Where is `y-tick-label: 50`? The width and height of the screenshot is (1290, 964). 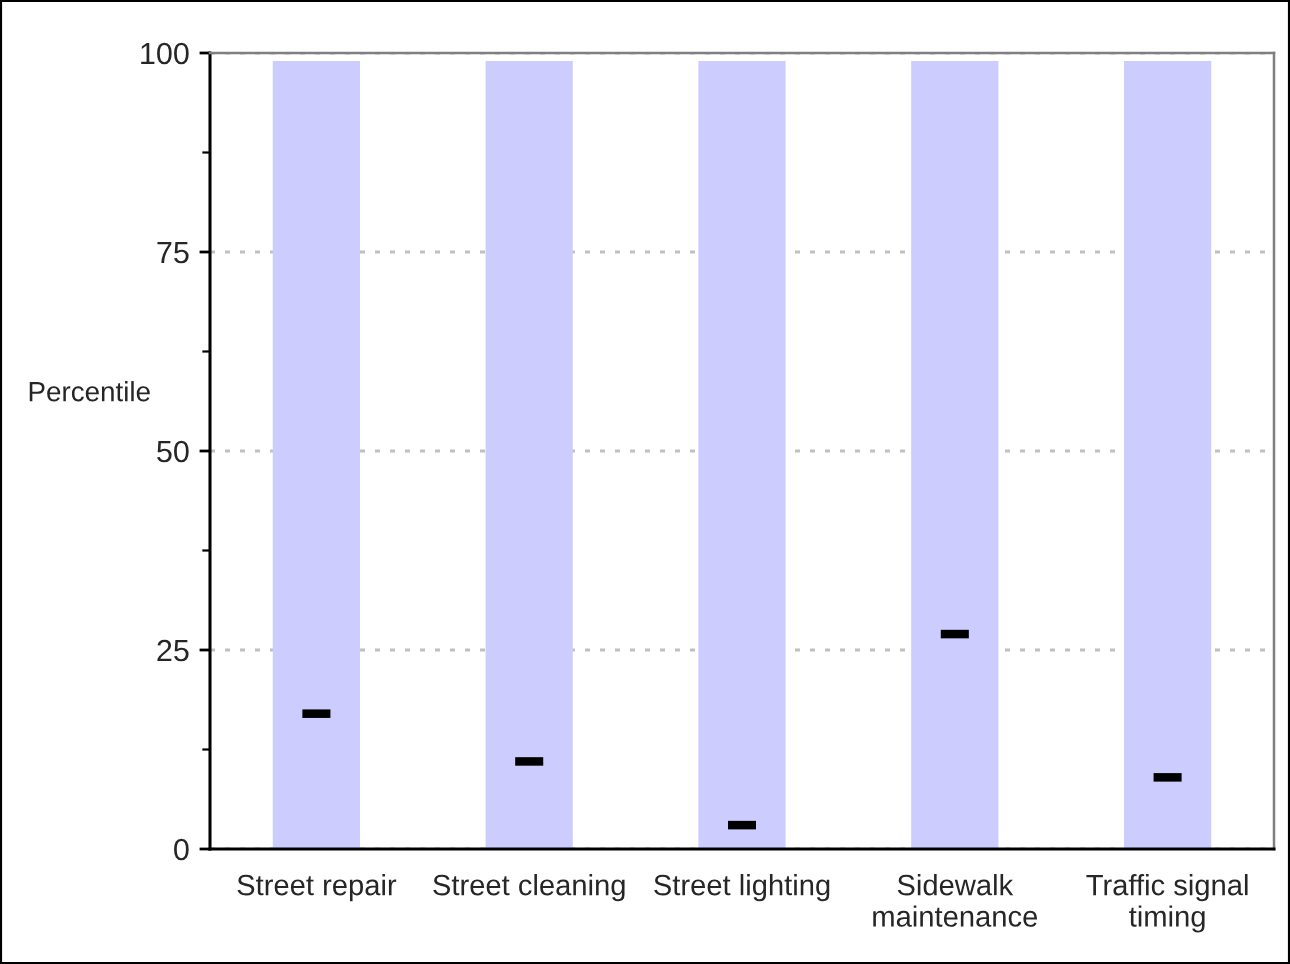 y-tick-label: 50 is located at coordinates (173, 451).